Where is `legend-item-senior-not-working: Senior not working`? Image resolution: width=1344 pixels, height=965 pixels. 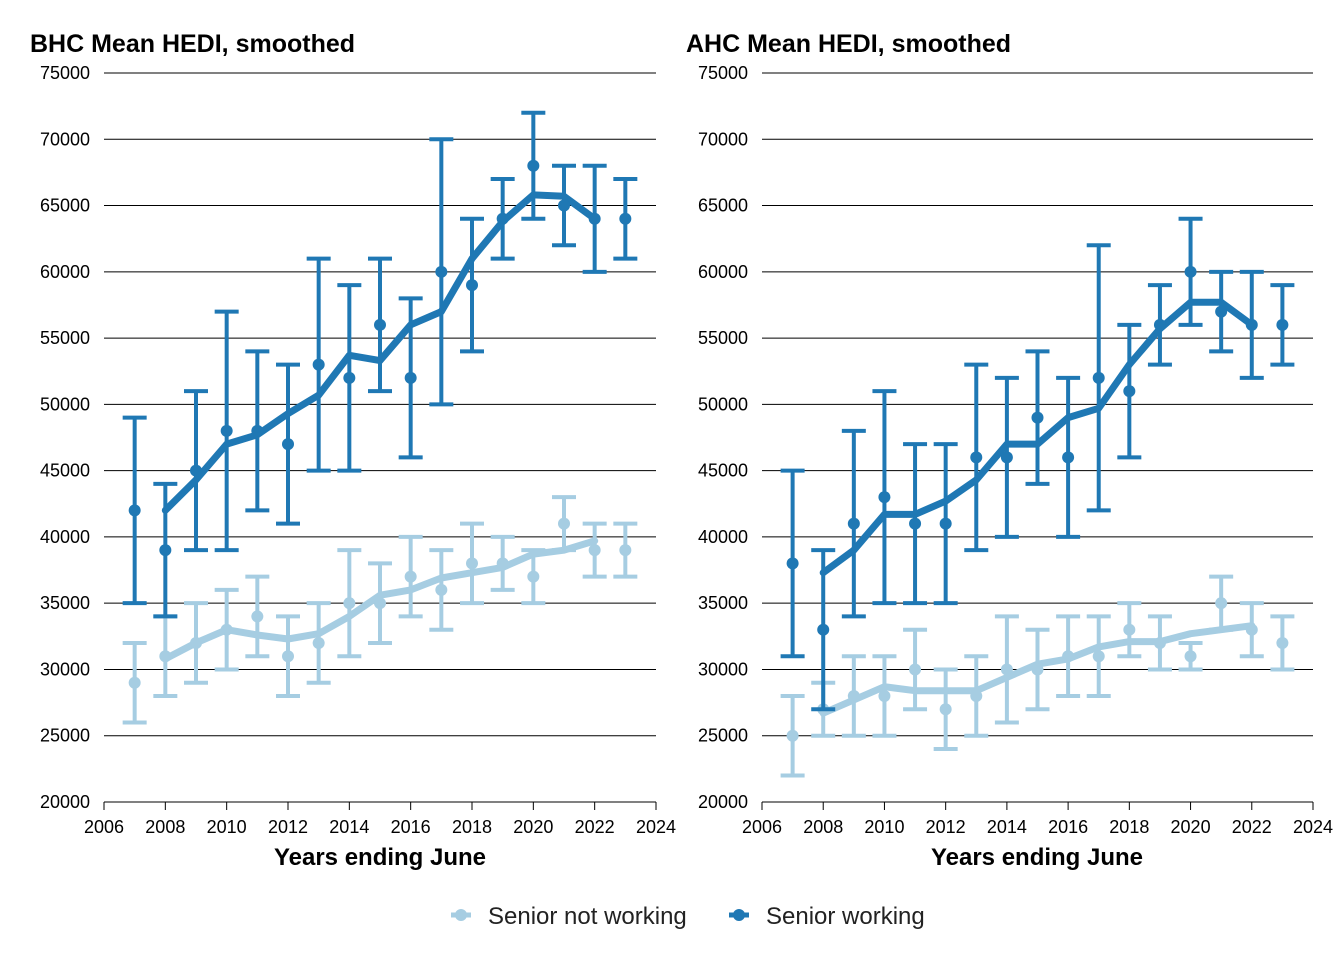 legend-item-senior-not-working: Senior not working is located at coordinates (569, 916).